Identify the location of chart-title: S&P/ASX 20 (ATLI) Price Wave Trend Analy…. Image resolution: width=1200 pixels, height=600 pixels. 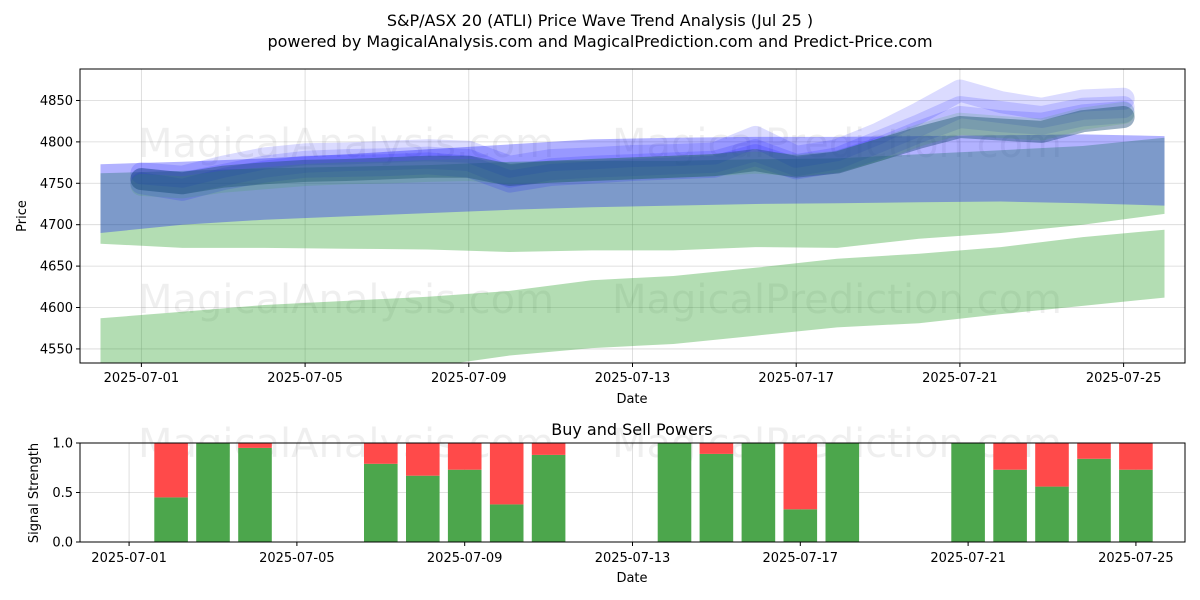
(600, 20).